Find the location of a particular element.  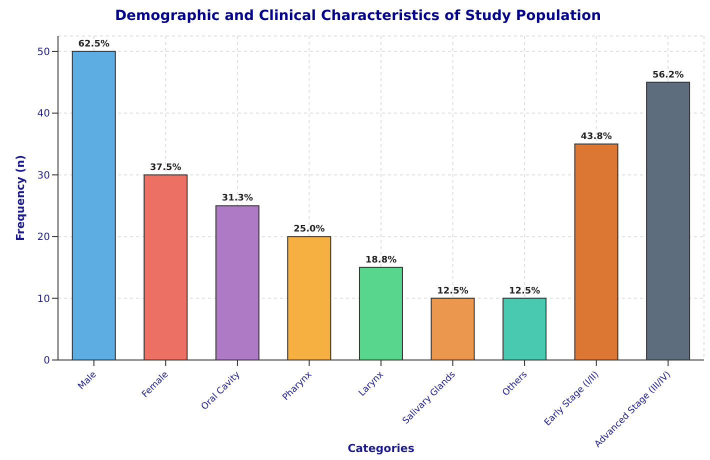

y-tick-label: 10 is located at coordinates (43, 299).